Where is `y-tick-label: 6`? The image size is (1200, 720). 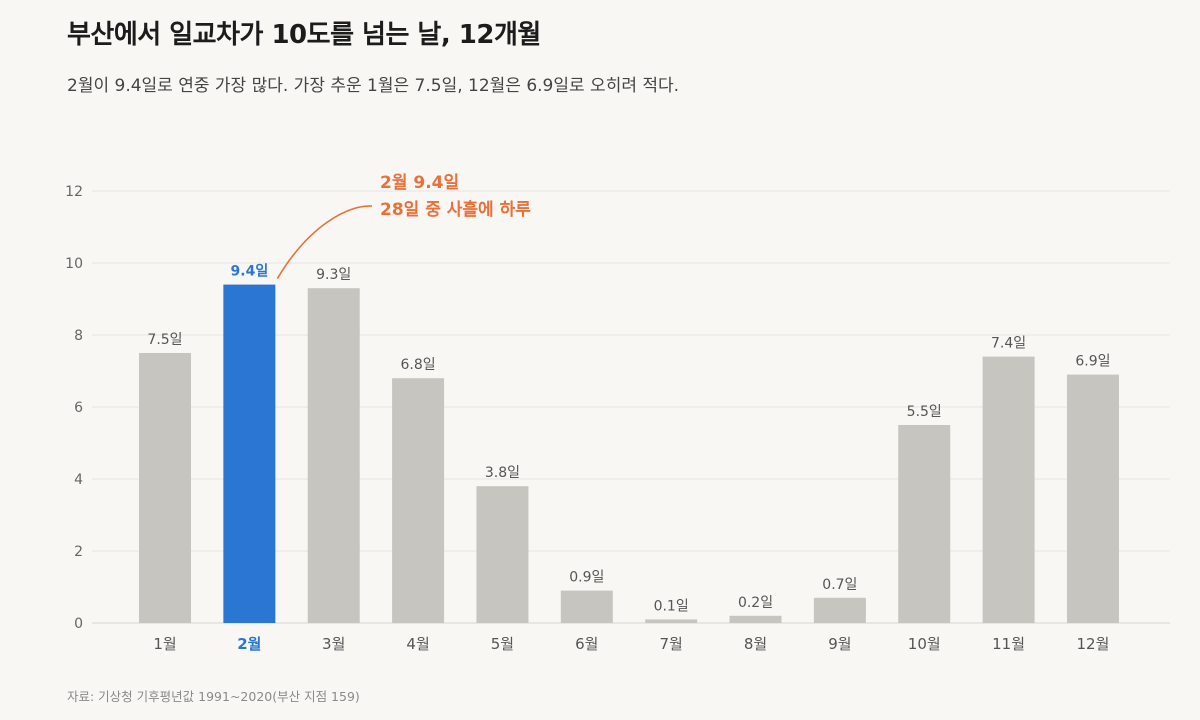 y-tick-label: 6 is located at coordinates (78, 408).